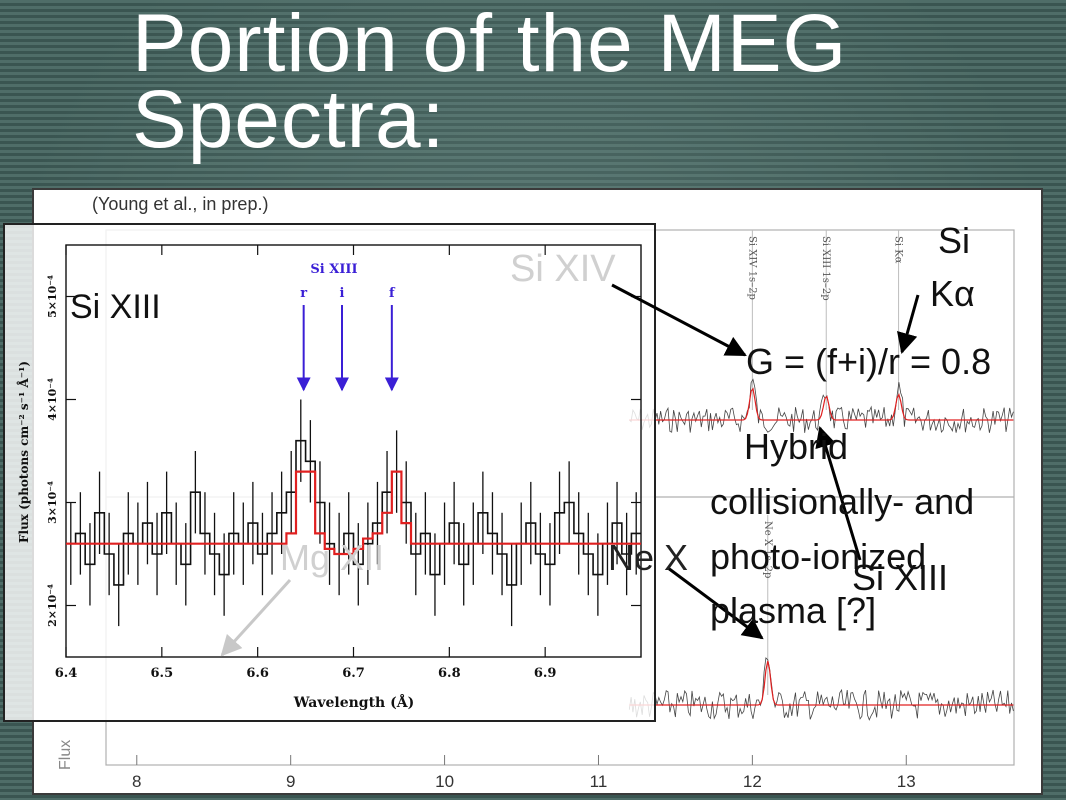 This screenshot has height=800, width=1066. What do you see at coordinates (838, 493) in the screenshot?
I see `si-xiii-arrow` at bounding box center [838, 493].